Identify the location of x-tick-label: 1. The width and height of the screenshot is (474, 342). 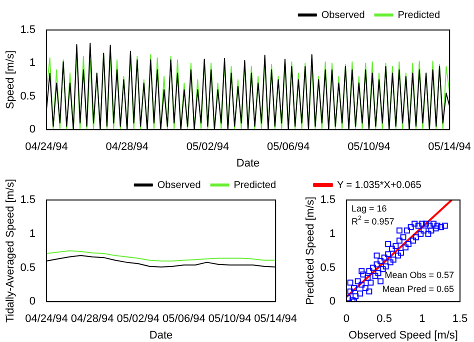
(422, 319).